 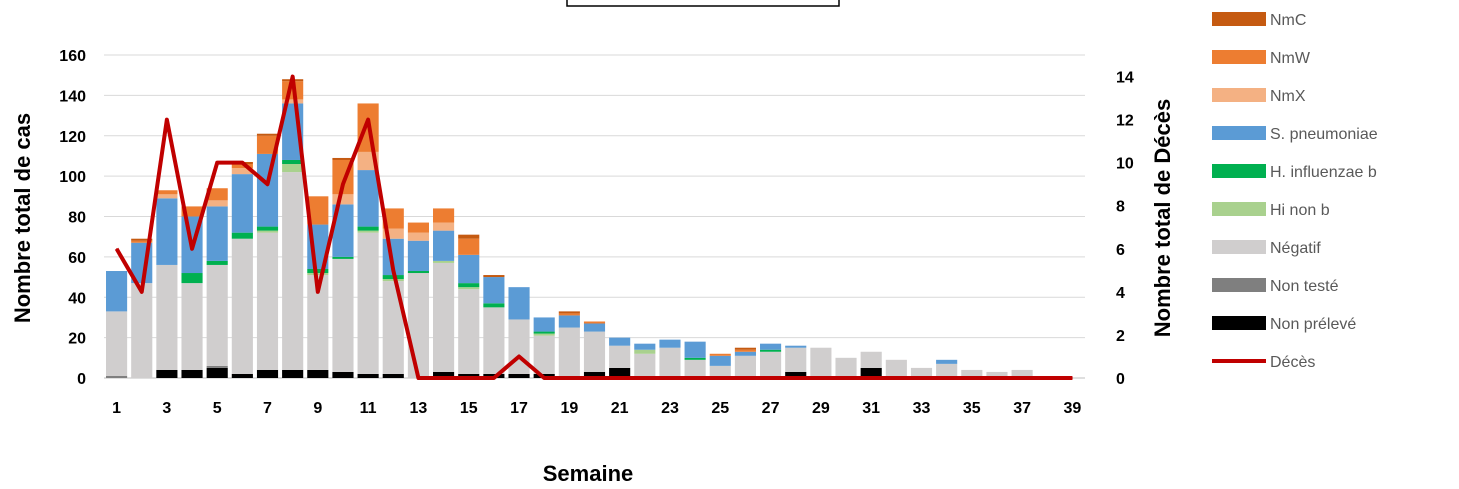 I want to click on y-tick-label: 100, so click(x=72, y=177).